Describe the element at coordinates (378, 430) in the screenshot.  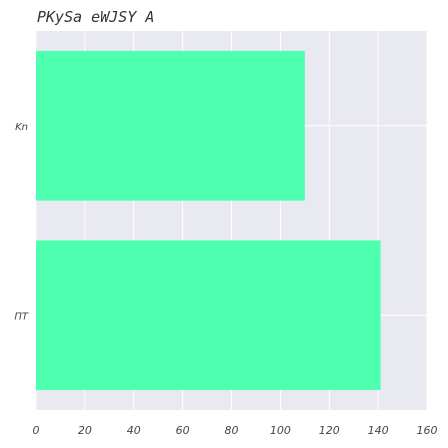
I see `x-tick-label: 140` at that location.